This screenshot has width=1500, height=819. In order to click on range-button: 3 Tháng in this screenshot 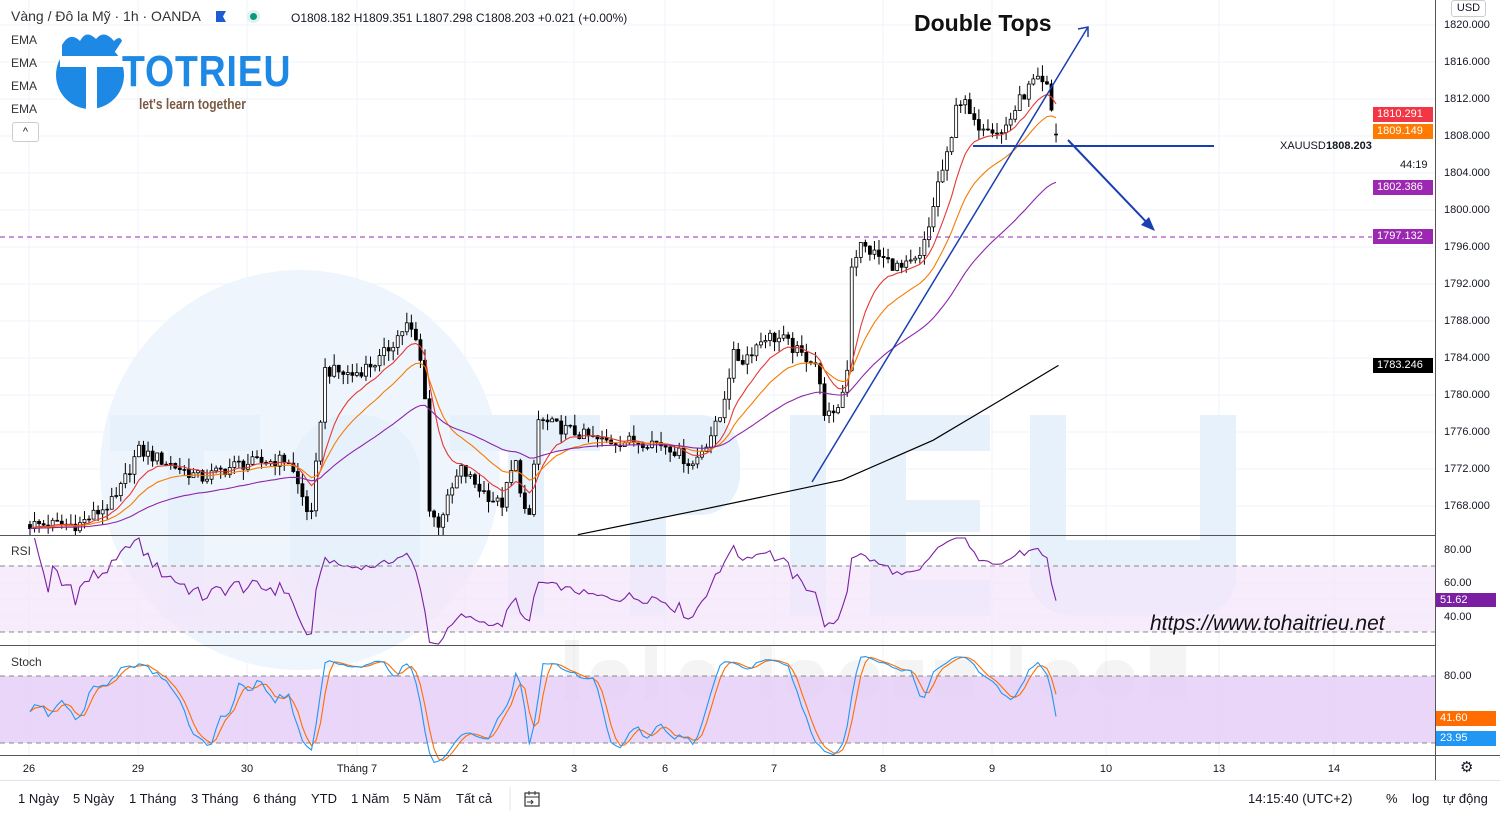, I will do `click(215, 798)`.